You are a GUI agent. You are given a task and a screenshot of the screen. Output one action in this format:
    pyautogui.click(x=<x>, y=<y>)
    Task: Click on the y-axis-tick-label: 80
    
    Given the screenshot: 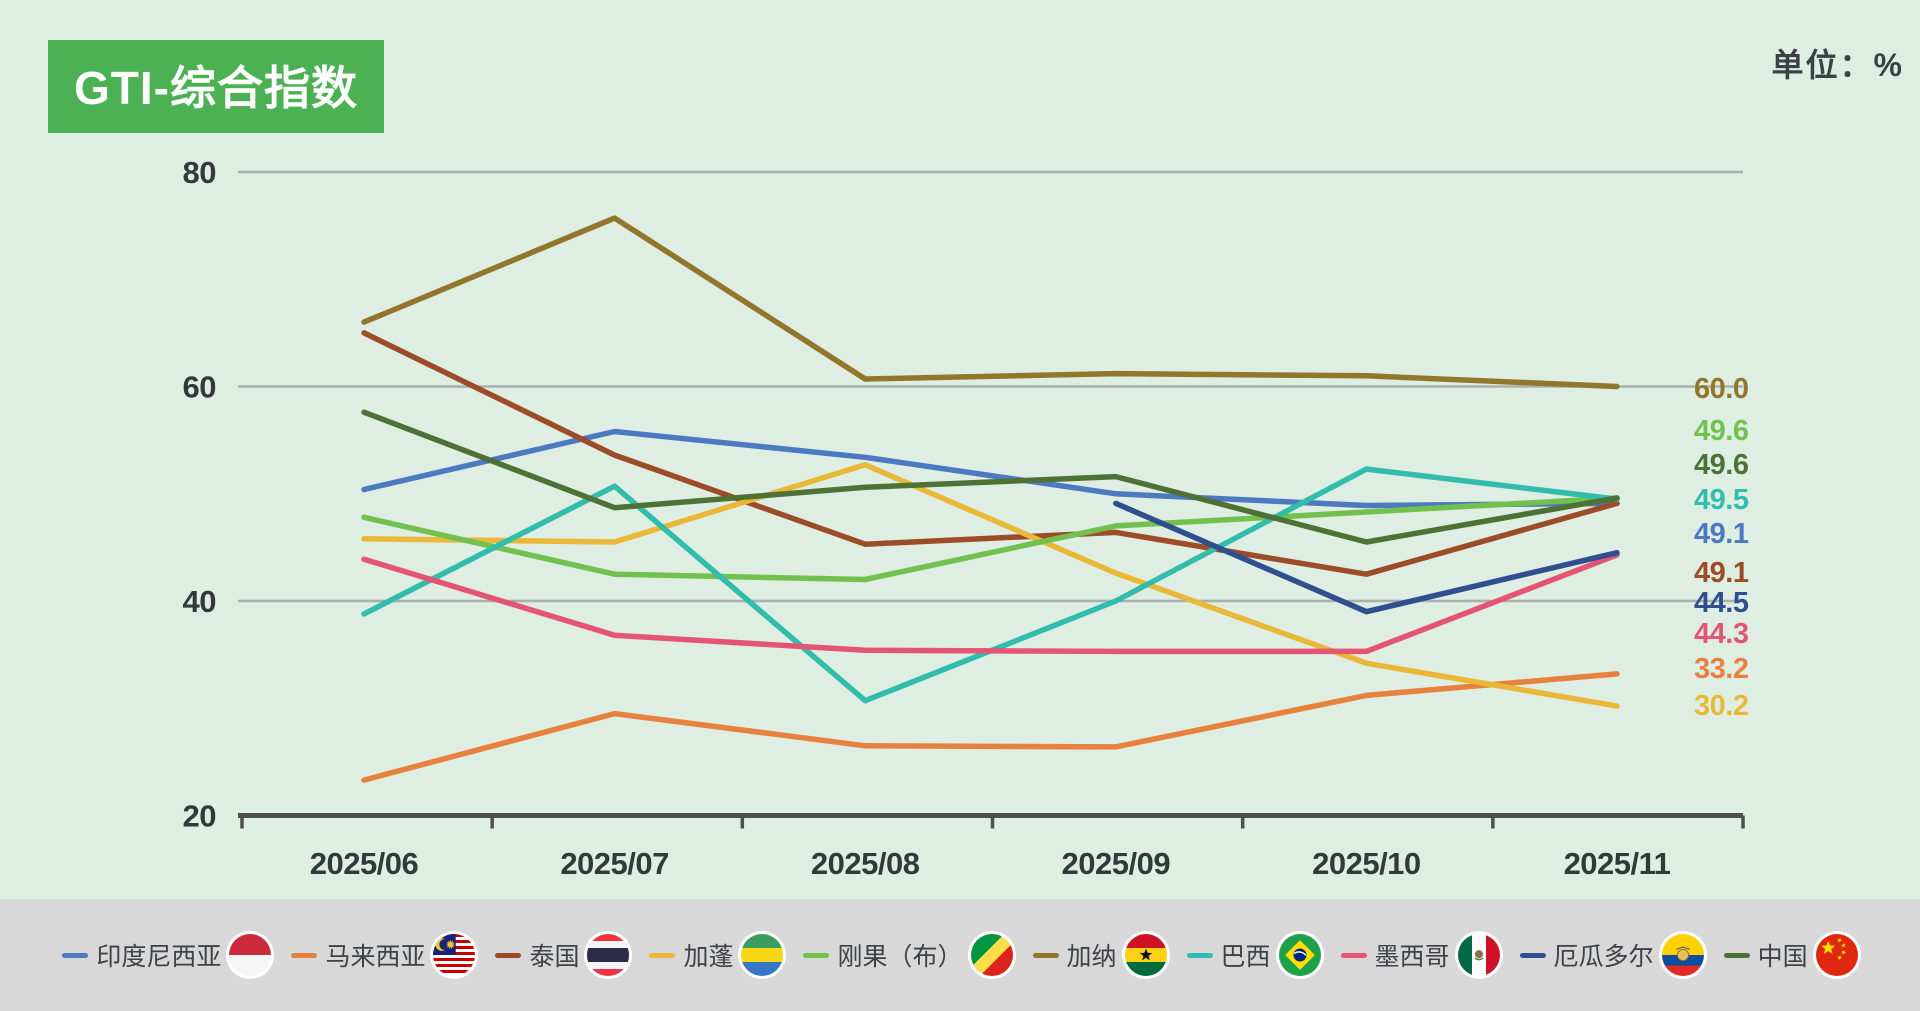 What is the action you would take?
    pyautogui.click(x=199, y=172)
    